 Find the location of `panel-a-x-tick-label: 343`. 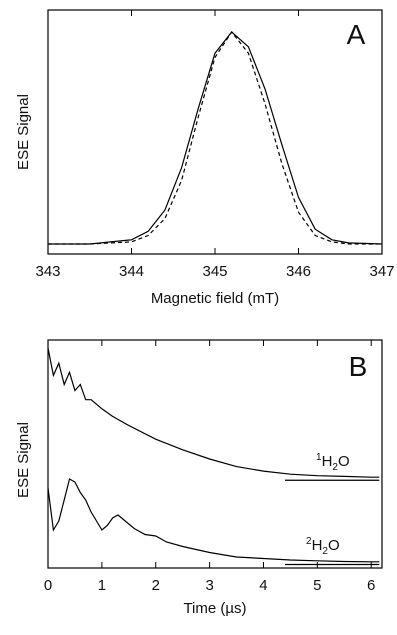

panel-a-x-tick-label: 343 is located at coordinates (47, 271).